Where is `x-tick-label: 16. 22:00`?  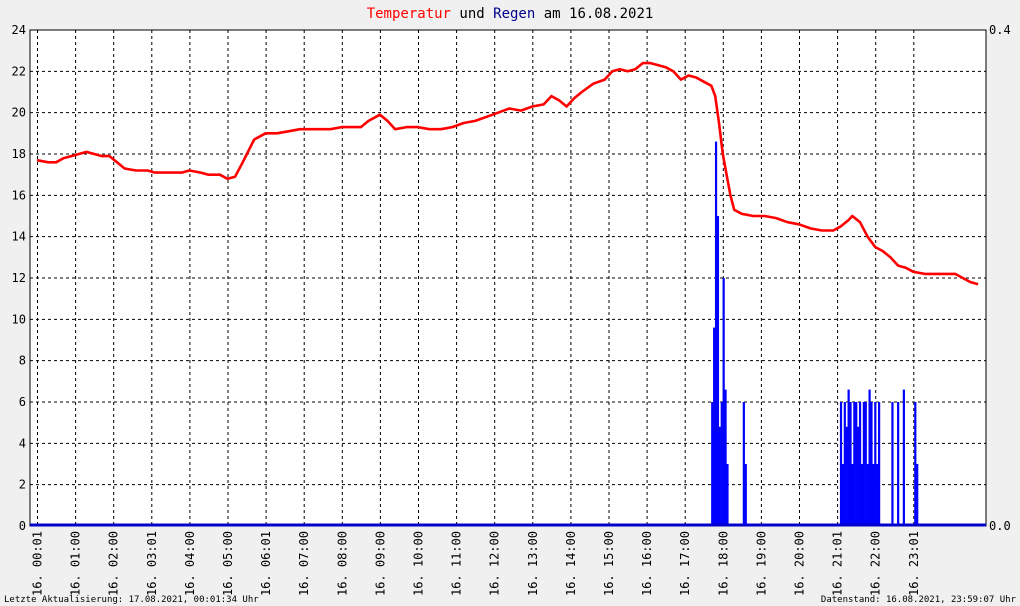
x-tick-label: 16. 22:00 is located at coordinates (876, 563).